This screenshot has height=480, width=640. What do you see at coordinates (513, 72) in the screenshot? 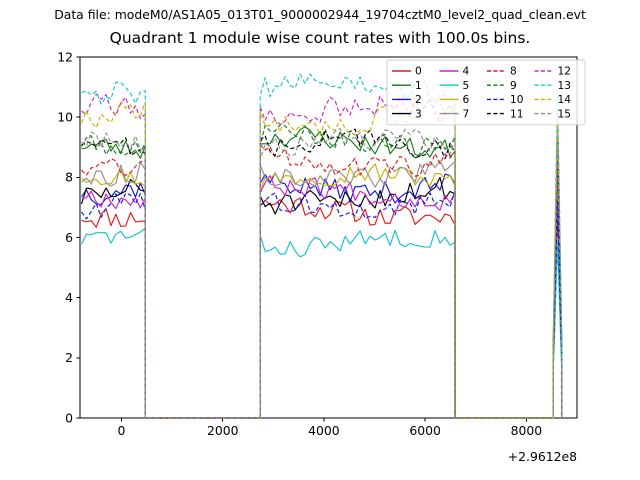
I see `legend-label-8: 8` at bounding box center [513, 72].